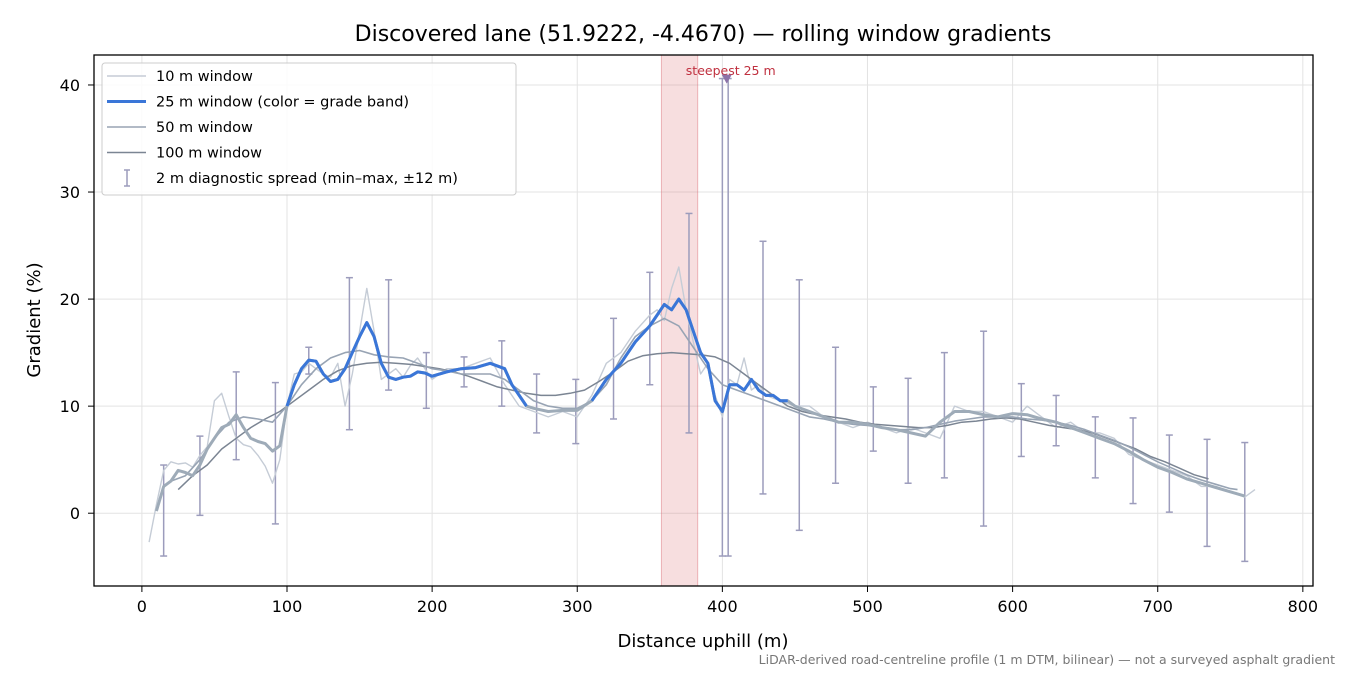 The width and height of the screenshot is (1350, 675). I want to click on legend-label: 2 m diagnostic spread (min–max, ±12 m), so click(307, 179).